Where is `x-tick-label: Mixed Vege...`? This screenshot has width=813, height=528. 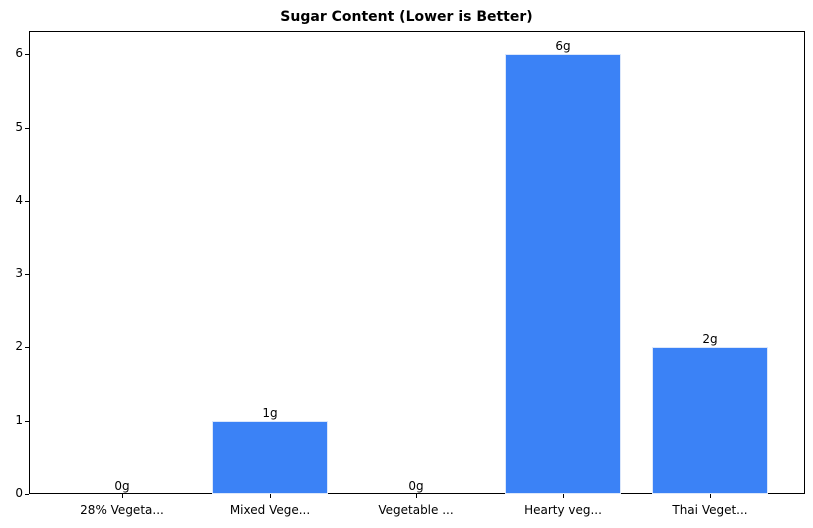 x-tick-label: Mixed Vege... is located at coordinates (270, 510).